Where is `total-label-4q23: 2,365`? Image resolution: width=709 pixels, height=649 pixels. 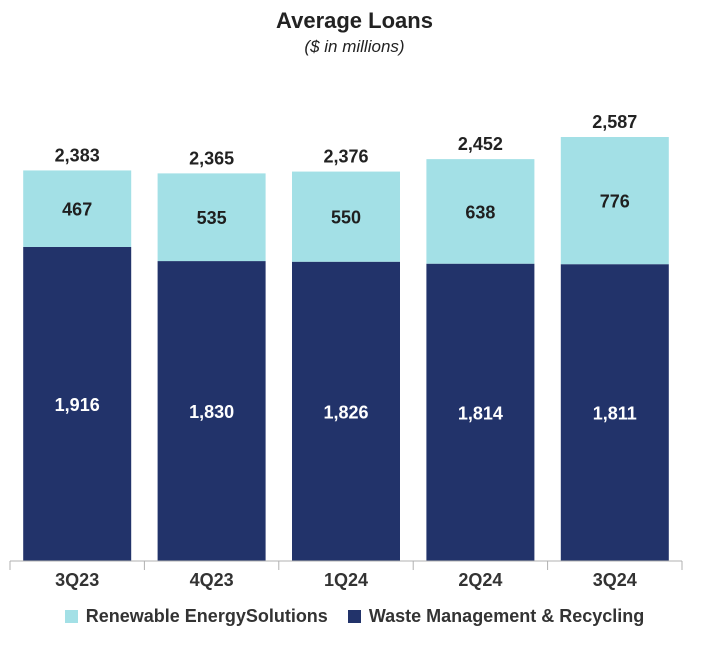
total-label-4q23: 2,365 is located at coordinates (211, 158).